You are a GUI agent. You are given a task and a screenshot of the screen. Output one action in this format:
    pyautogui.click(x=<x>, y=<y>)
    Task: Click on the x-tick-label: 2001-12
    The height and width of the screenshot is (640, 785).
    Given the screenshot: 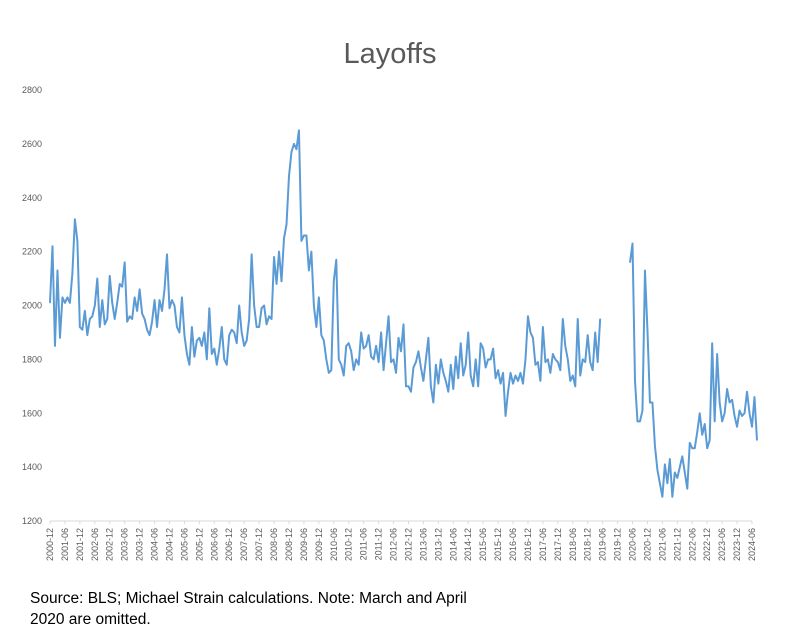 What is the action you would take?
    pyautogui.click(x=80, y=544)
    